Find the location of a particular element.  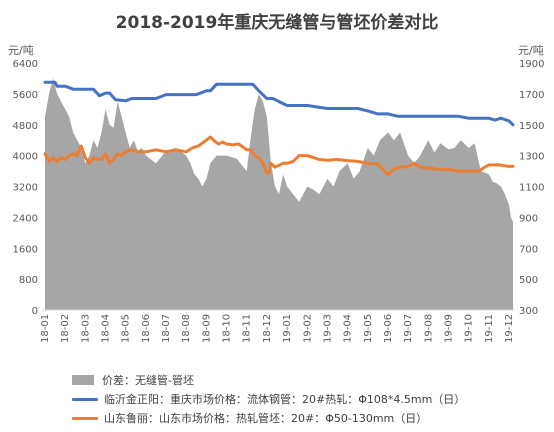

x-tick-label: 19-08 is located at coordinates (428, 328).